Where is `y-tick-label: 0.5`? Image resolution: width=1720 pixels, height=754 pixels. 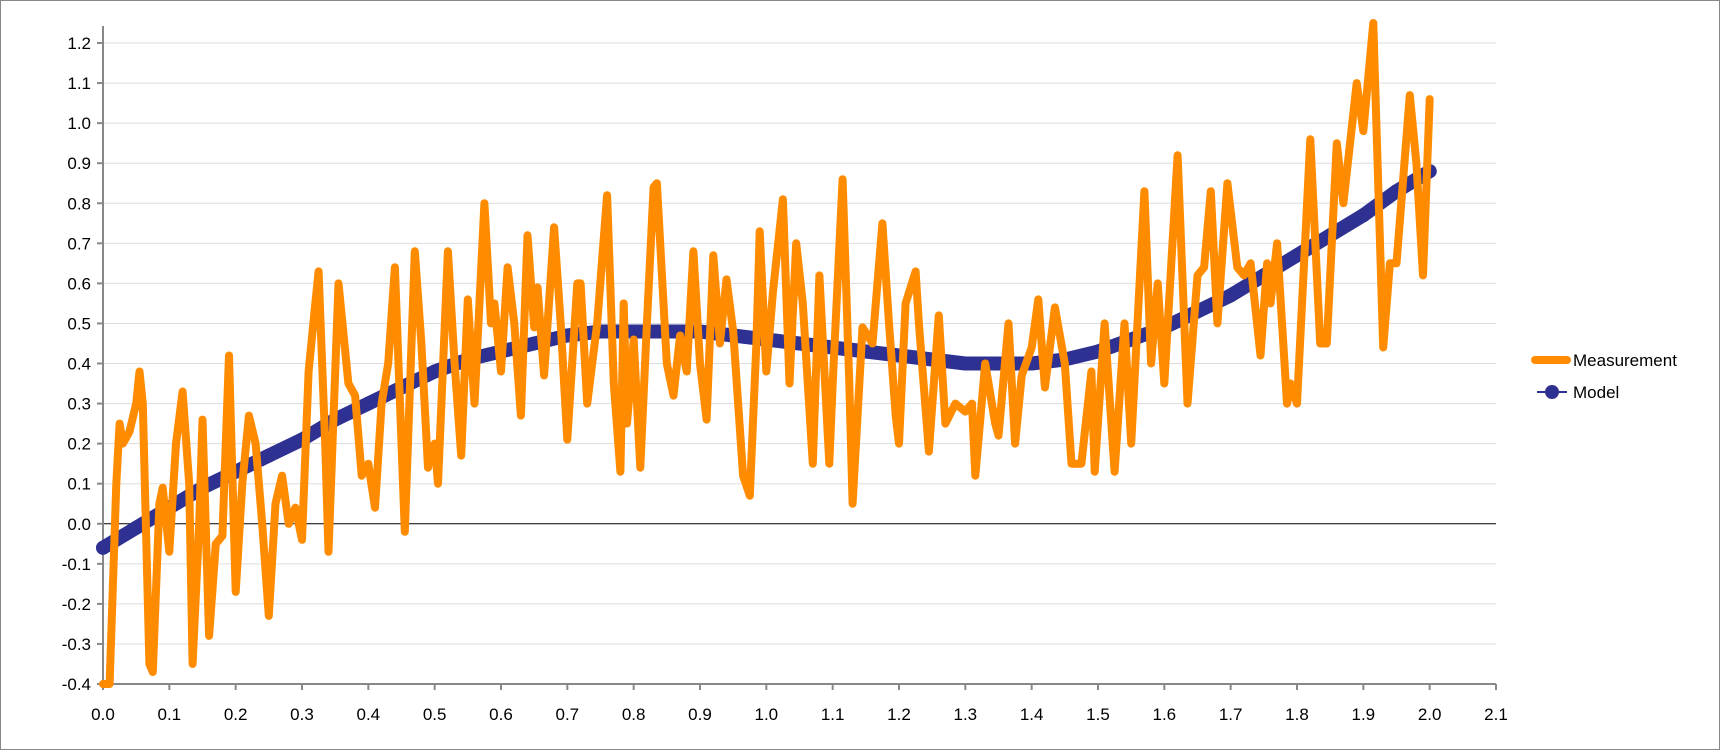
y-tick-label: 0.5 is located at coordinates (79, 323).